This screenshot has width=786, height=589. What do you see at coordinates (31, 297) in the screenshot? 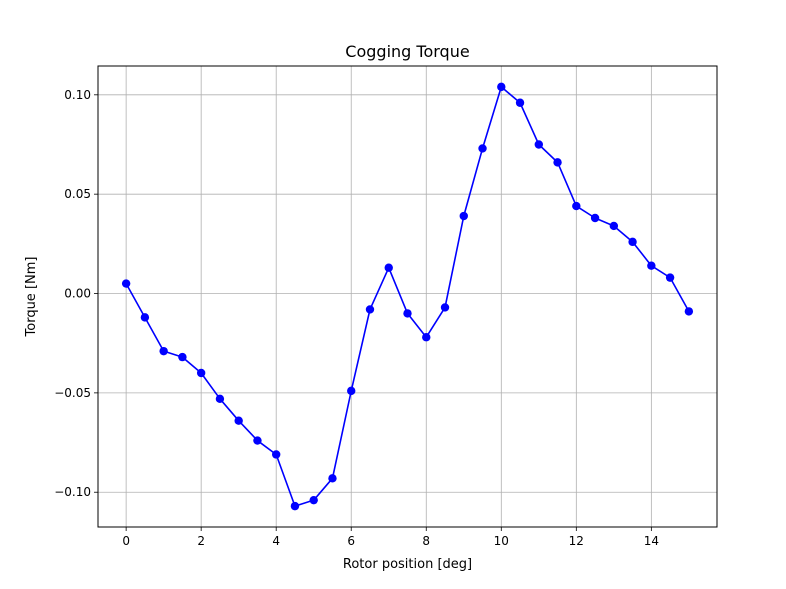
I see `y-axis-title: Torque [Nm]` at bounding box center [31, 297].